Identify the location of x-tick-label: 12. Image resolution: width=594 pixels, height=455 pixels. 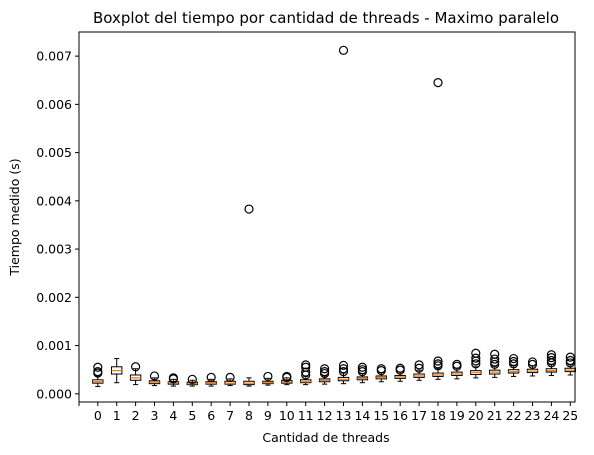
(325, 415).